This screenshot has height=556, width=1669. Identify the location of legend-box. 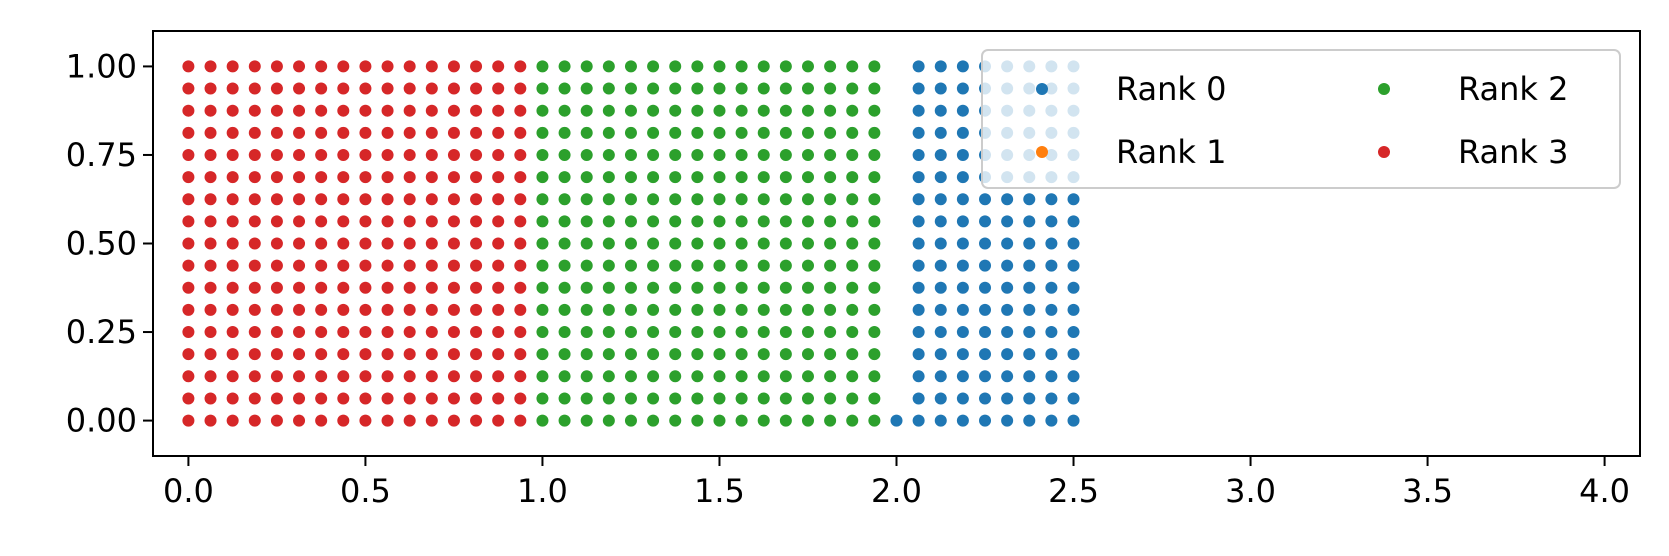
(1301, 119).